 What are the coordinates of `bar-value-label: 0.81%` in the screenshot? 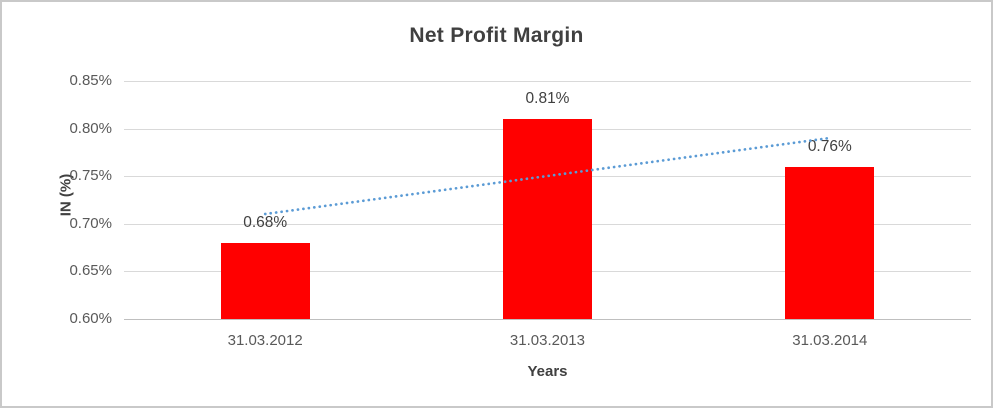 It's located at (547, 98).